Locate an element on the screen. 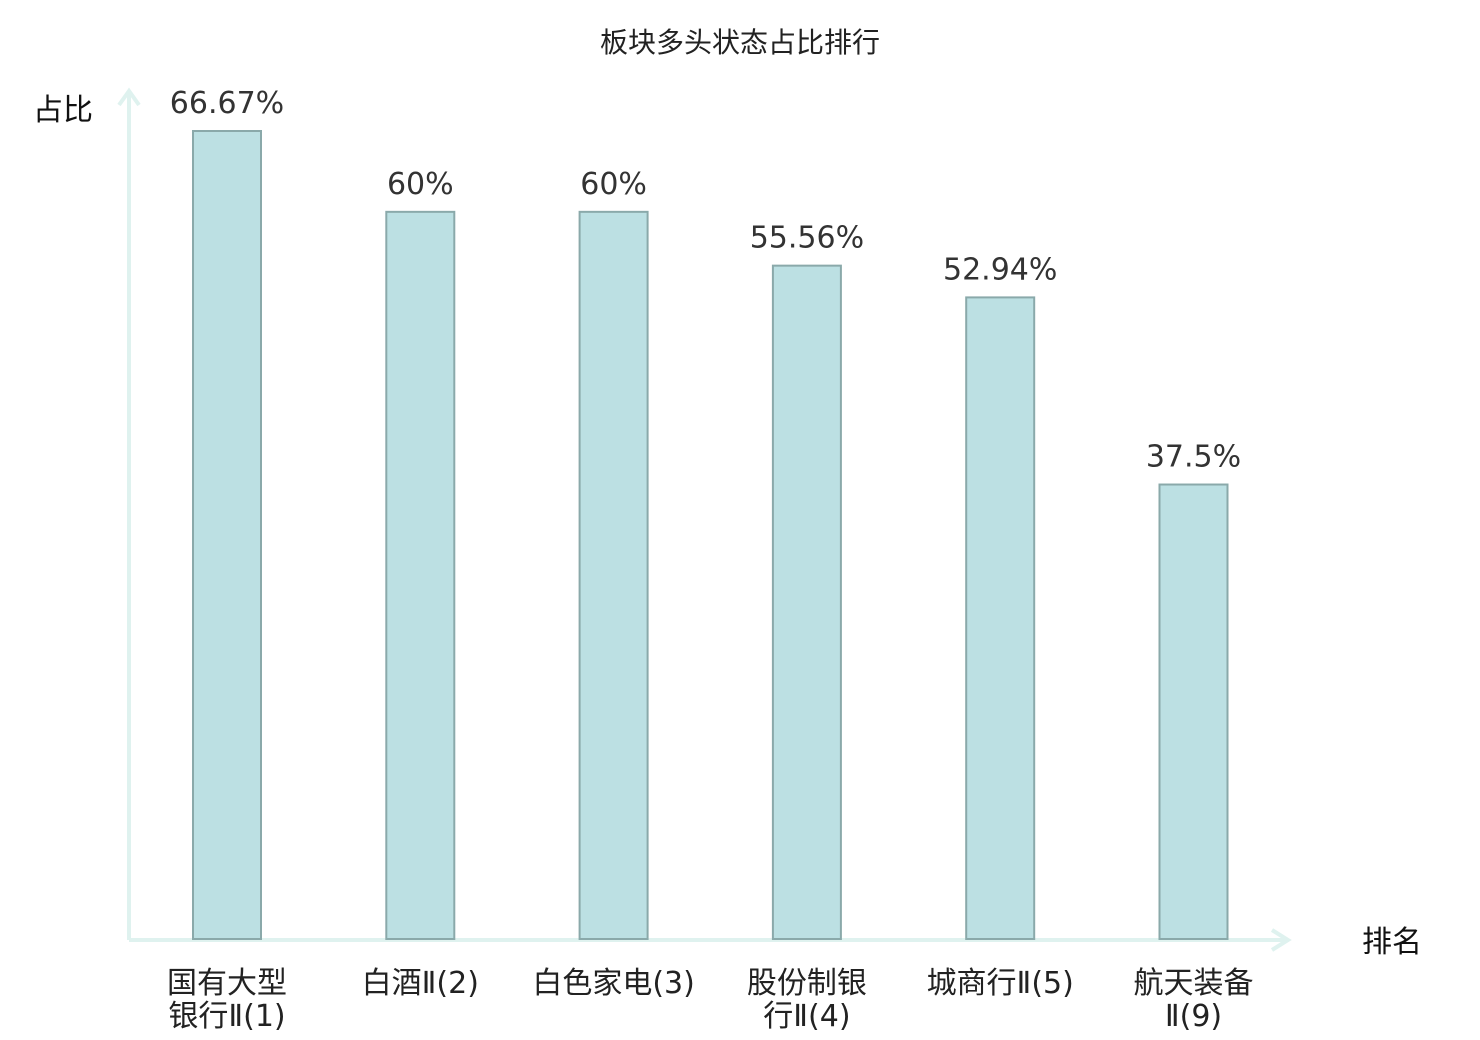 The width and height of the screenshot is (1480, 1040). chart-title: 板块多头状态占比排行 is located at coordinates (740, 42).